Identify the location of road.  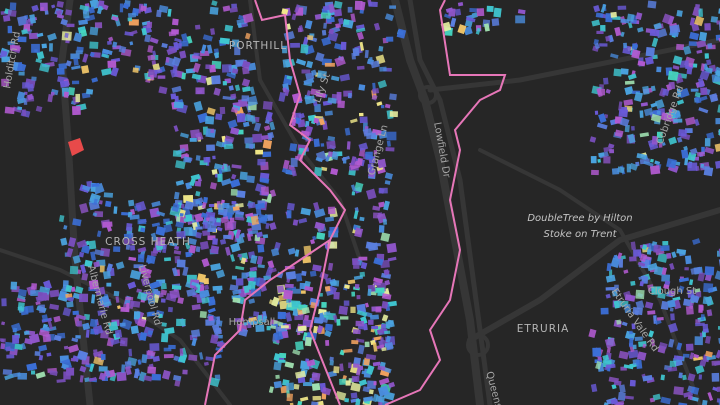
(450, 202).